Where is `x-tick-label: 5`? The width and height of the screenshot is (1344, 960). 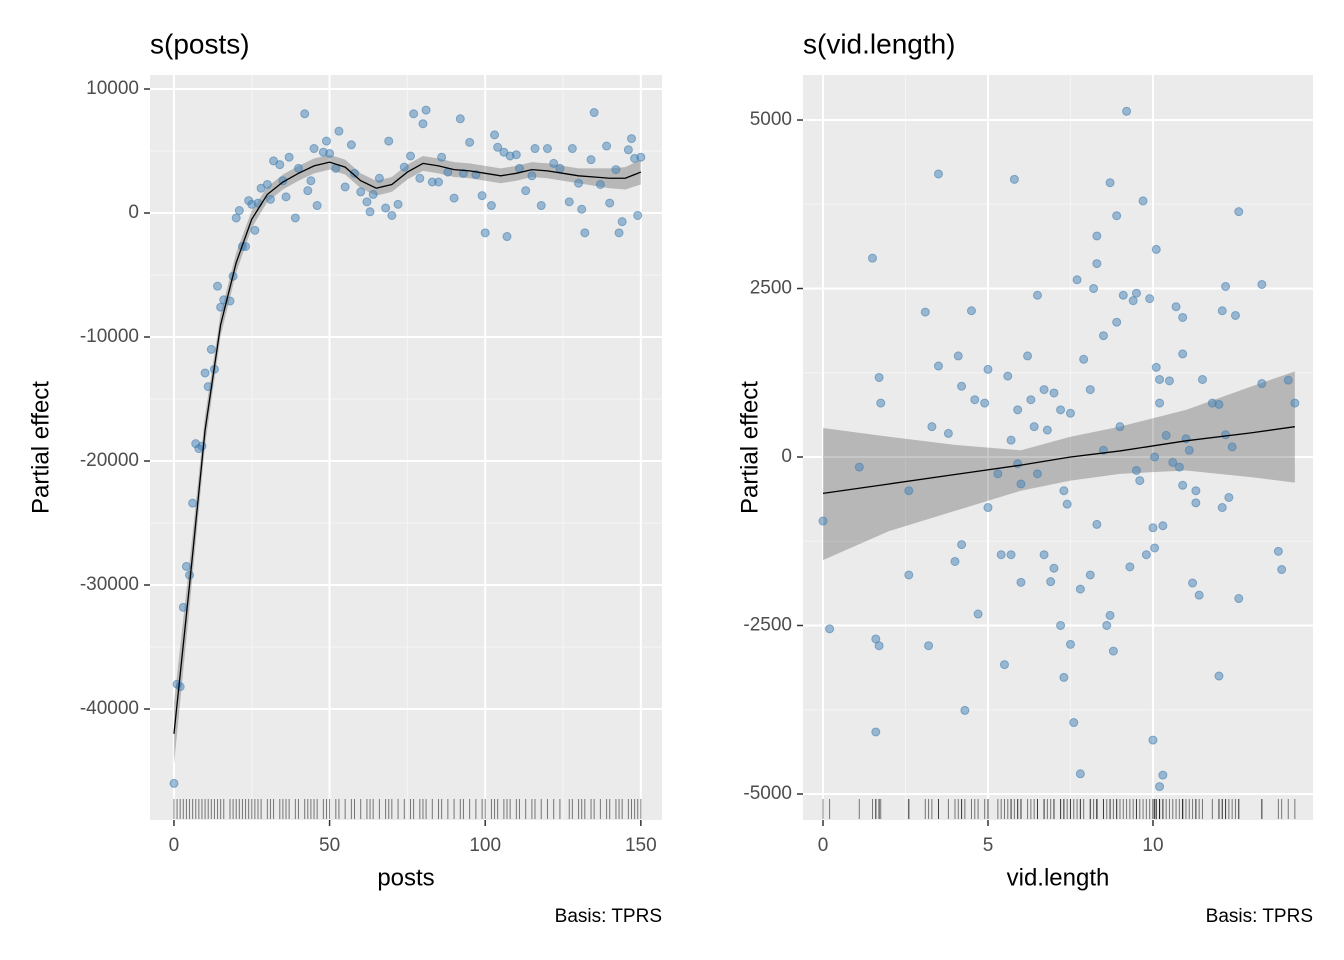 x-tick-label: 5 is located at coordinates (988, 845).